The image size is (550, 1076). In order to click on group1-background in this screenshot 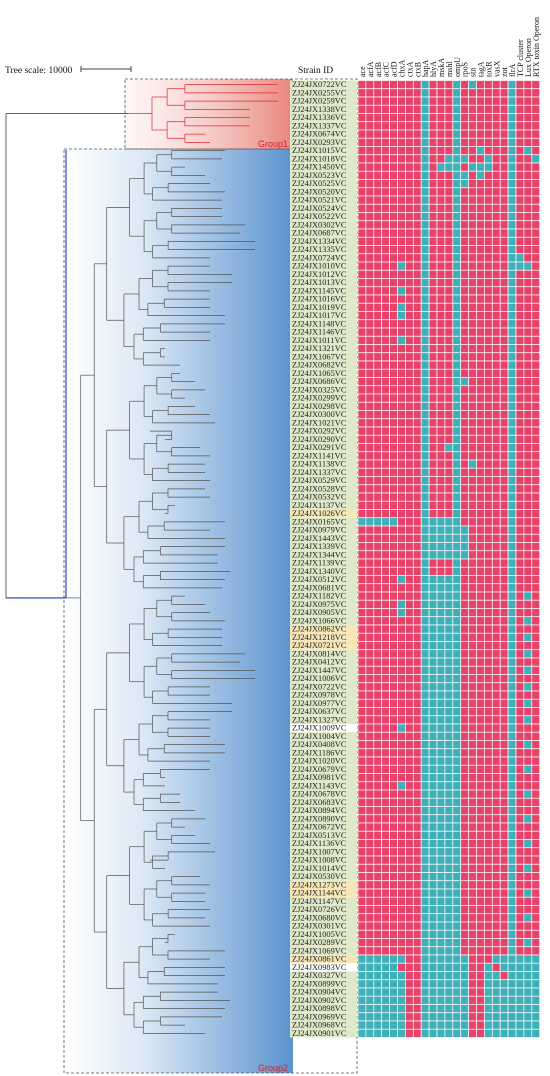, I will do `click(209, 114)`.